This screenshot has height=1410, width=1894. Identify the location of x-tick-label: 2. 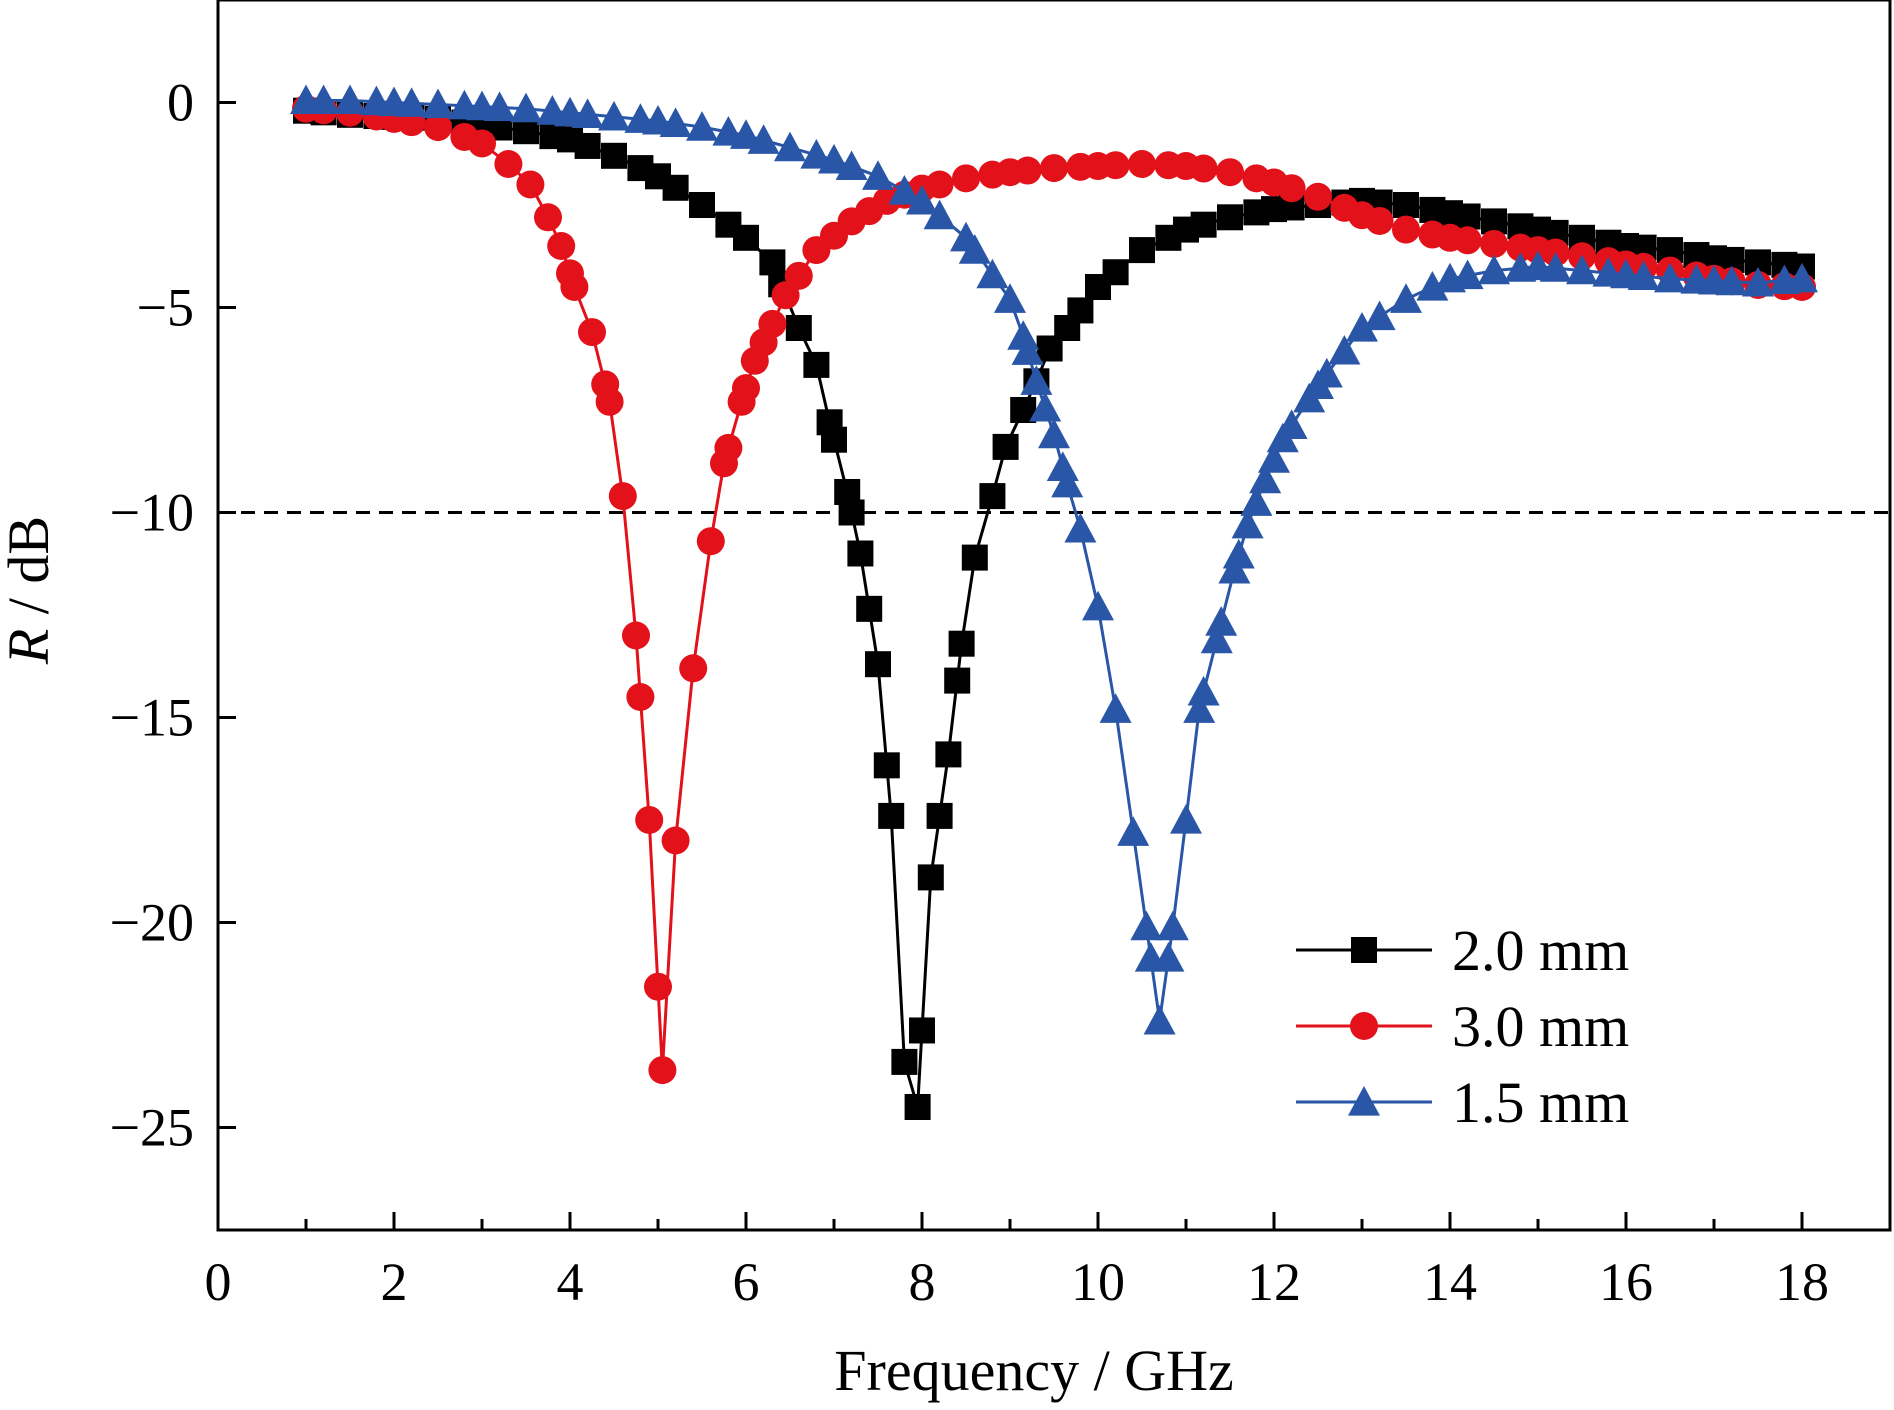
(394, 1282).